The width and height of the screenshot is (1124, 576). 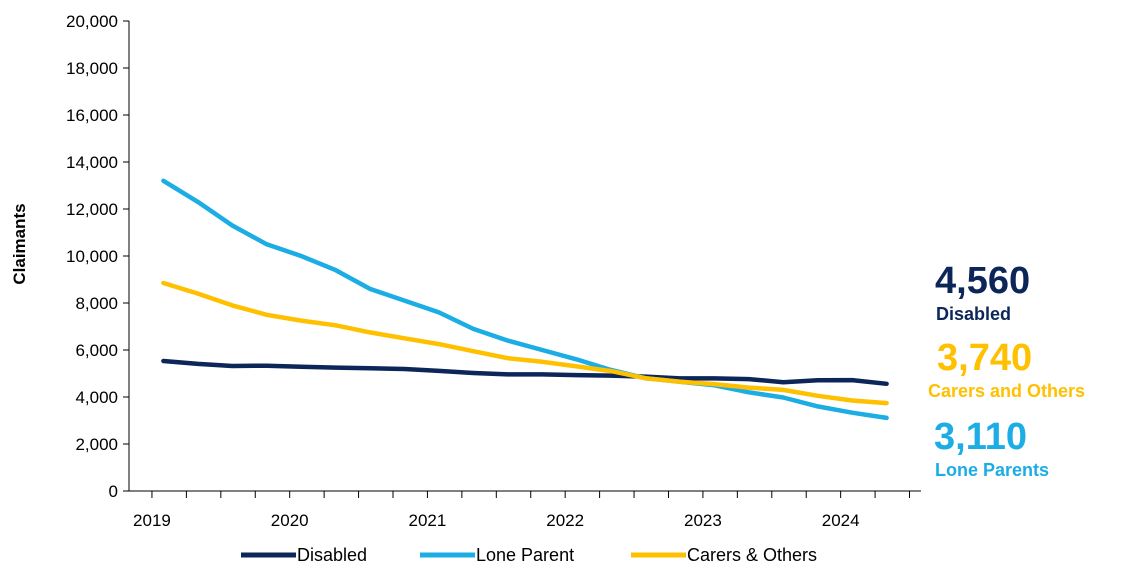 I want to click on x-tick-label: 2020, so click(x=290, y=520).